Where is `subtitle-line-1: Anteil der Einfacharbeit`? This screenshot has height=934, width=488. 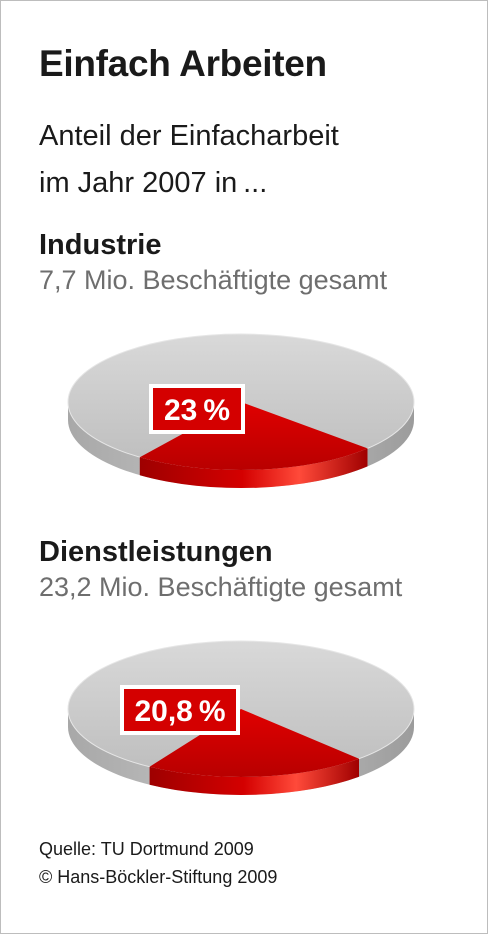
subtitle-line-1: Anteil der Einfacharbeit is located at coordinates (189, 136).